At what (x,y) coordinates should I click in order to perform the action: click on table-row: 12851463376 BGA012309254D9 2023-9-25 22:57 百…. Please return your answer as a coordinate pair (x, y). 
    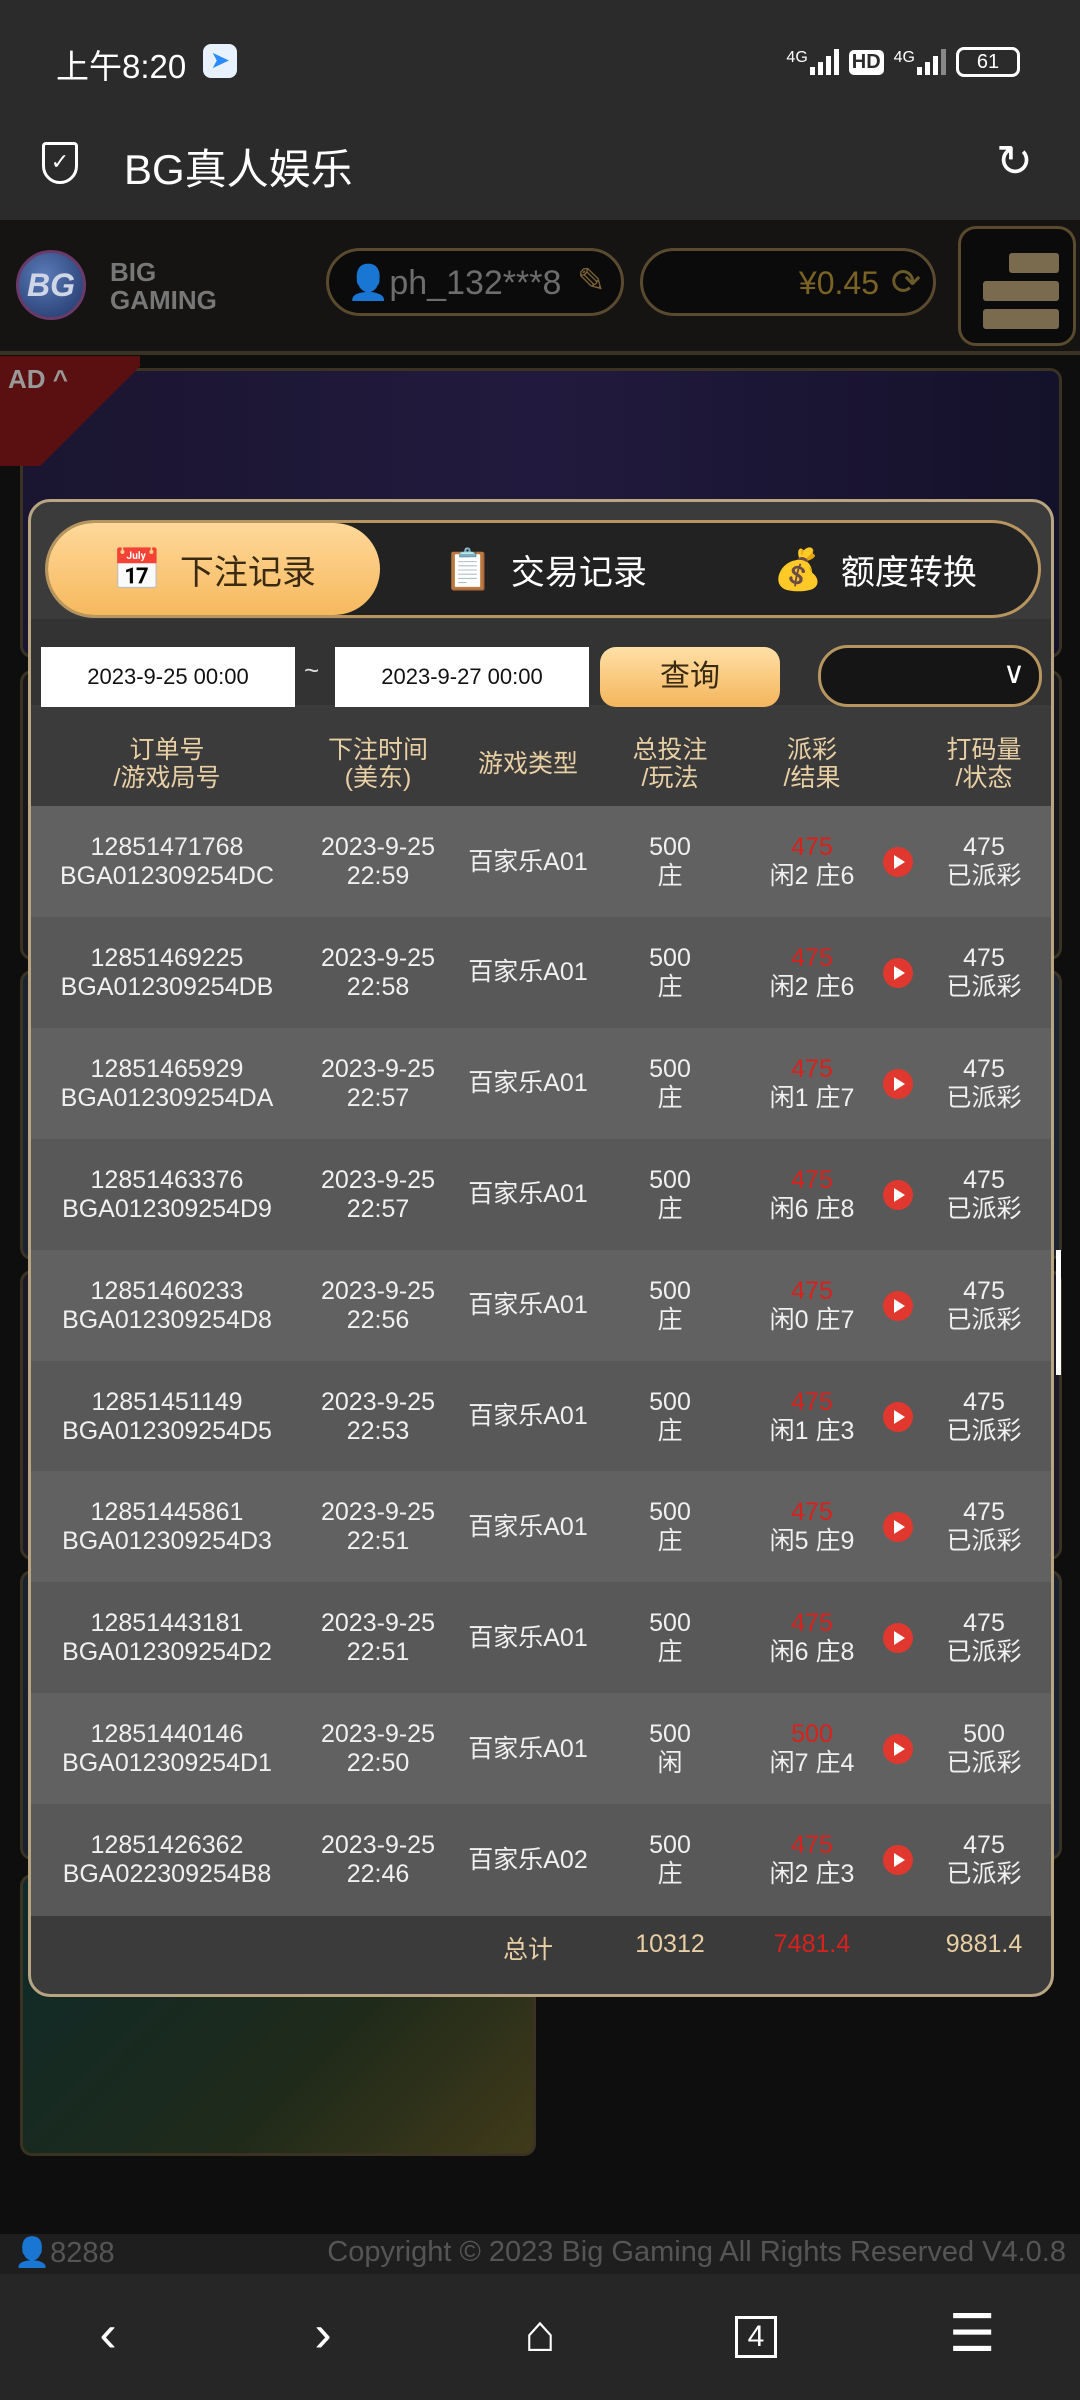
    Looking at the image, I should click on (541, 1194).